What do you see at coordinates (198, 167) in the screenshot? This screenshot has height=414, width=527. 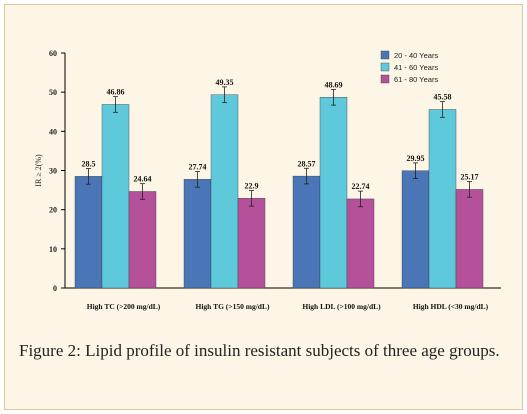 I see `data-label: 27.74` at bounding box center [198, 167].